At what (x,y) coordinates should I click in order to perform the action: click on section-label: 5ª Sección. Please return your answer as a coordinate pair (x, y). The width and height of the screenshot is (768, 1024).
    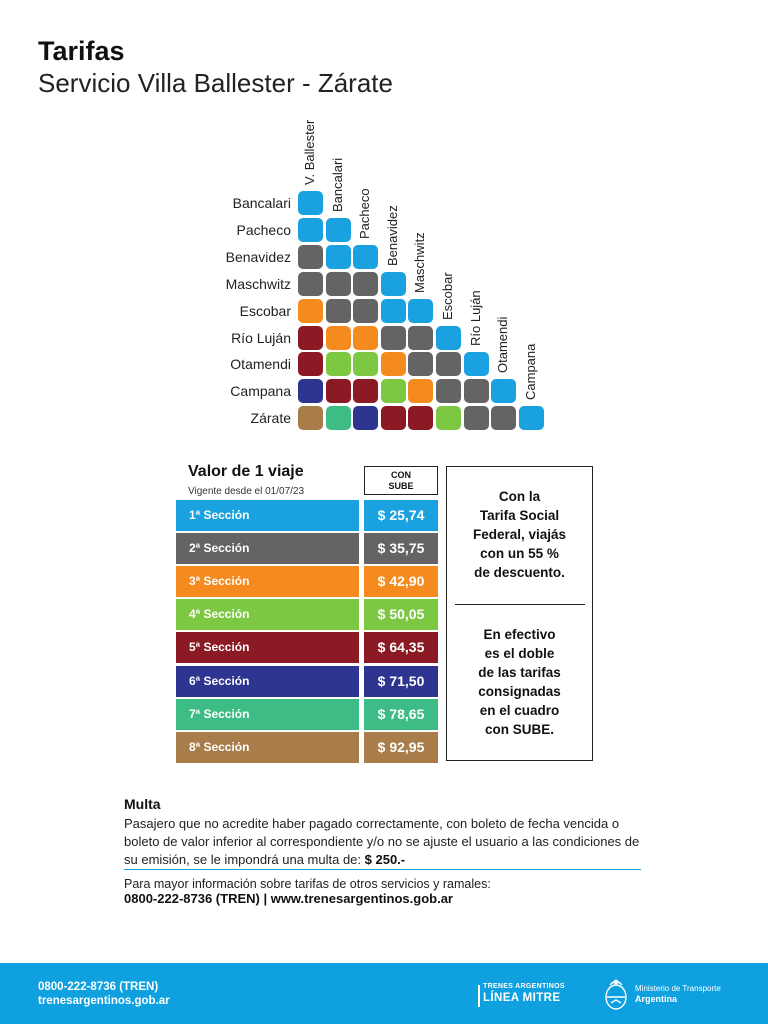
    Looking at the image, I should click on (267, 648).